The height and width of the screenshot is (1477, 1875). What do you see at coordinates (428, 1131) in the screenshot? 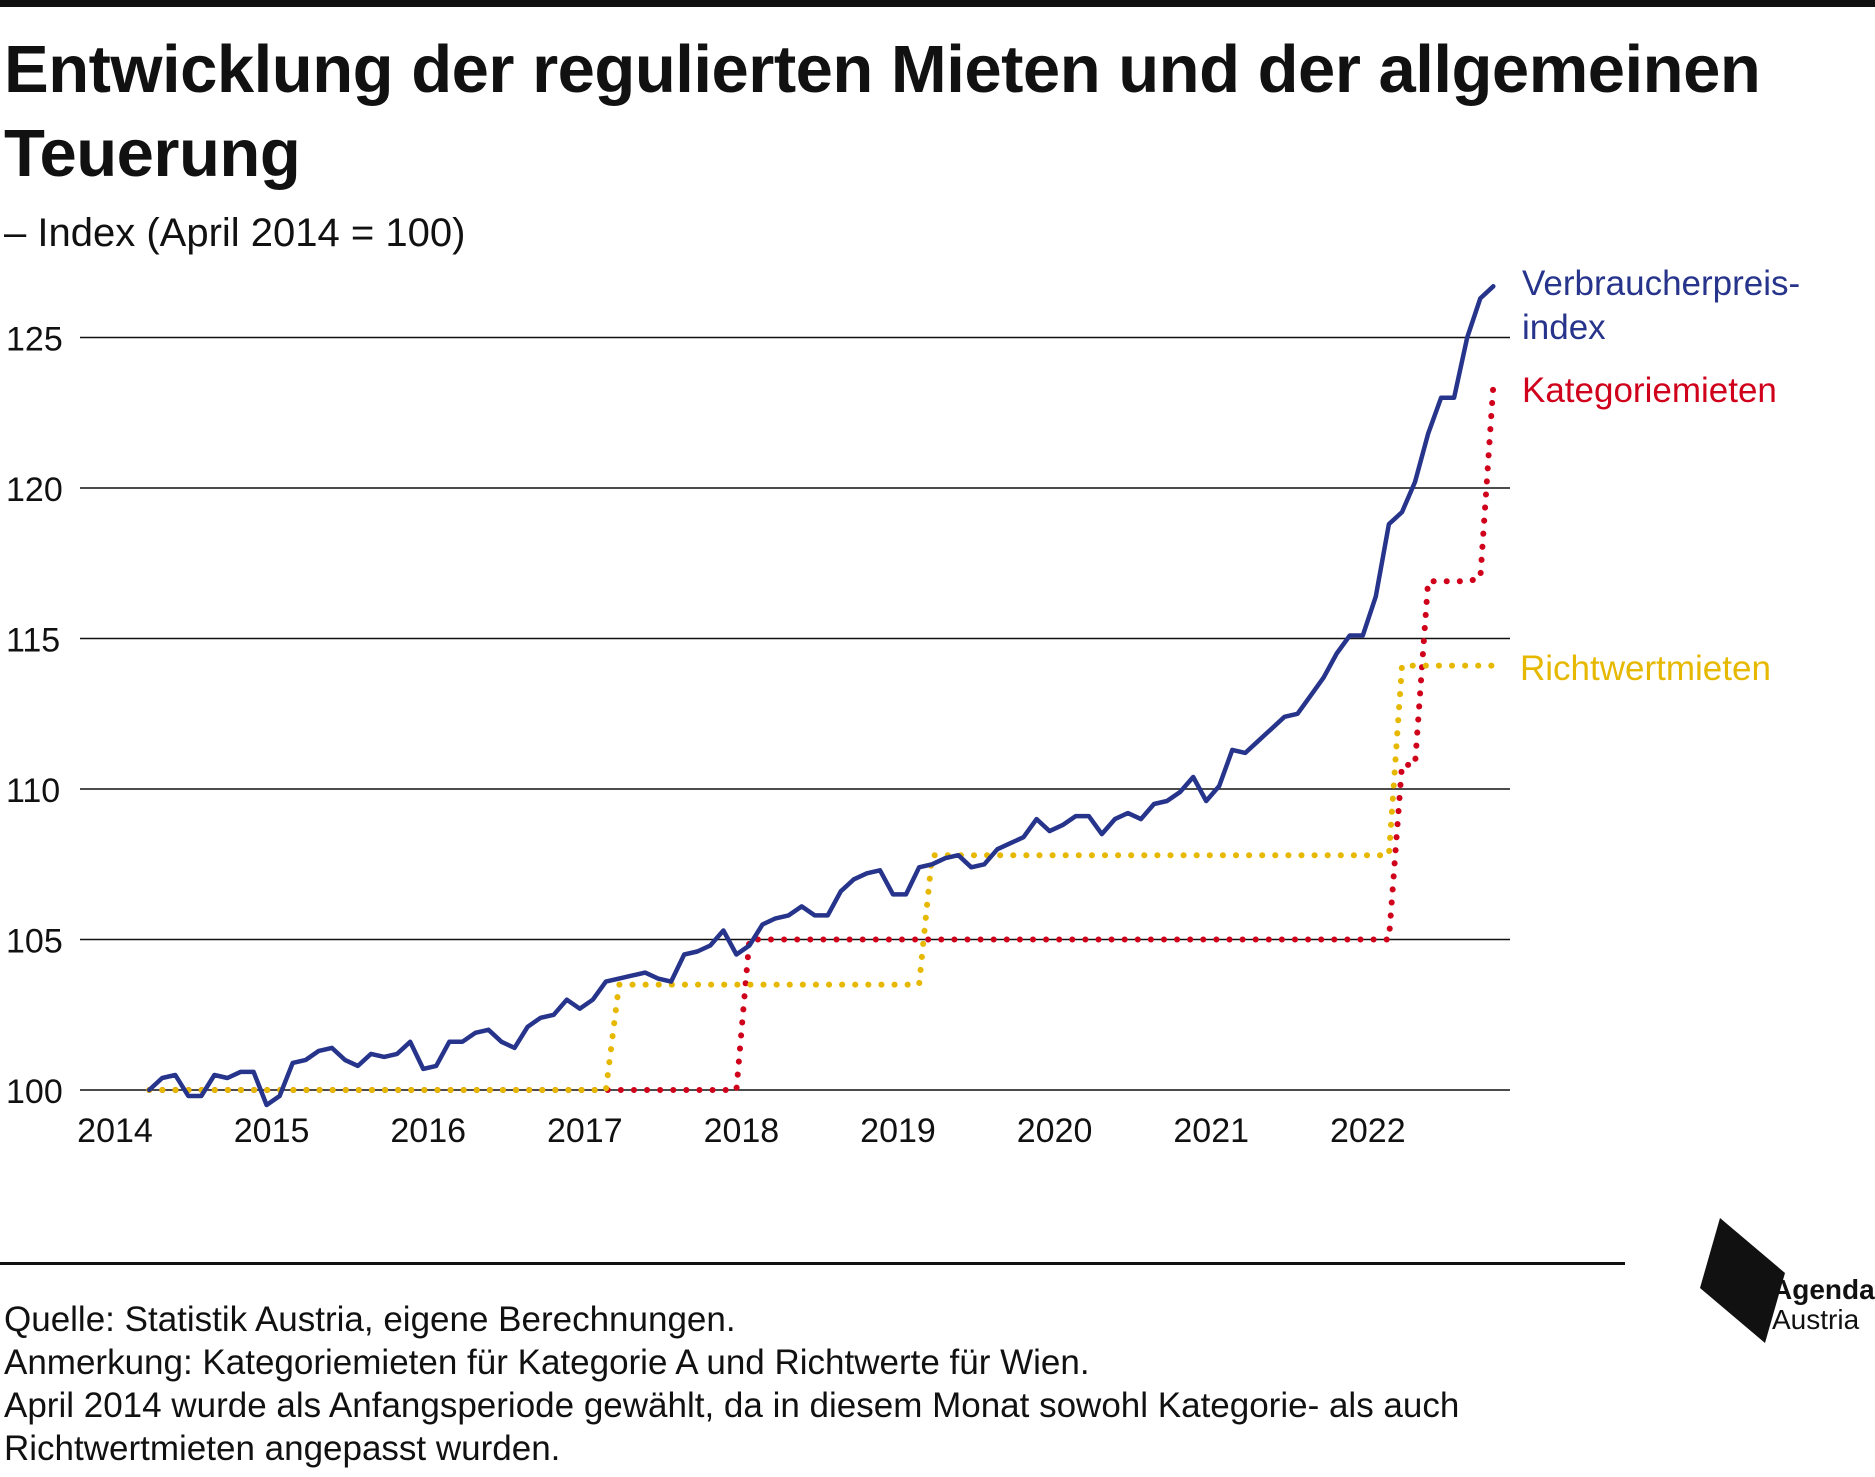
I see `x-tick-label-2016: 2016` at bounding box center [428, 1131].